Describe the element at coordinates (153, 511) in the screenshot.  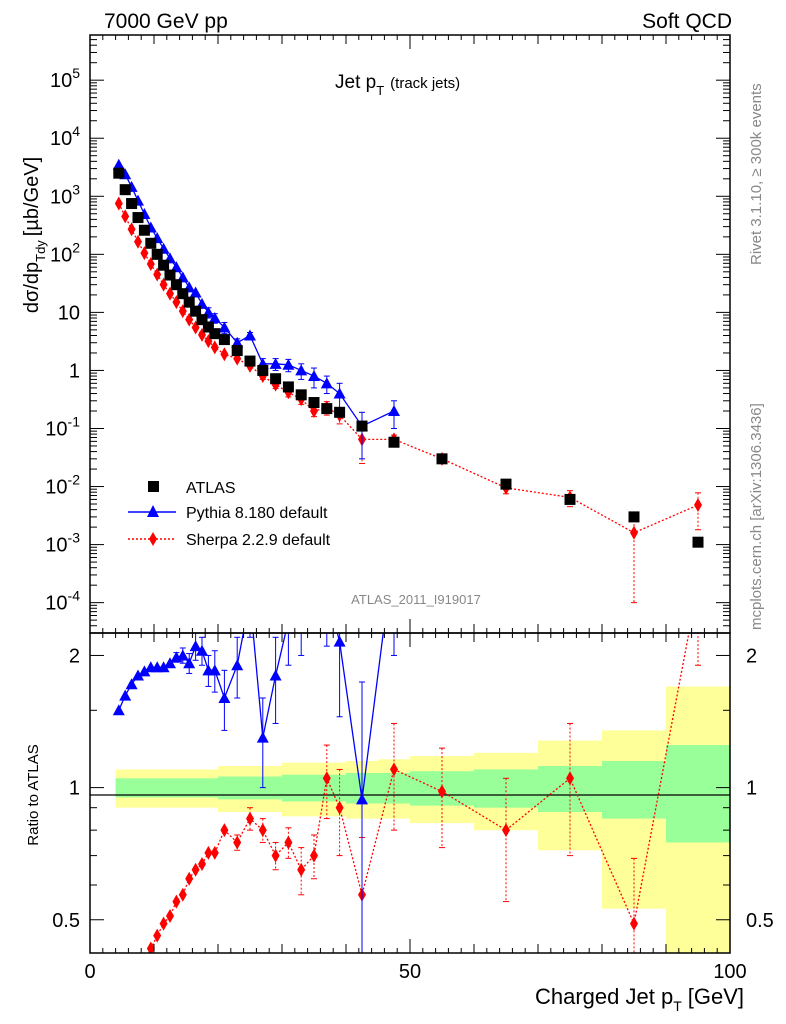
I see `legend-marker-pythia` at that location.